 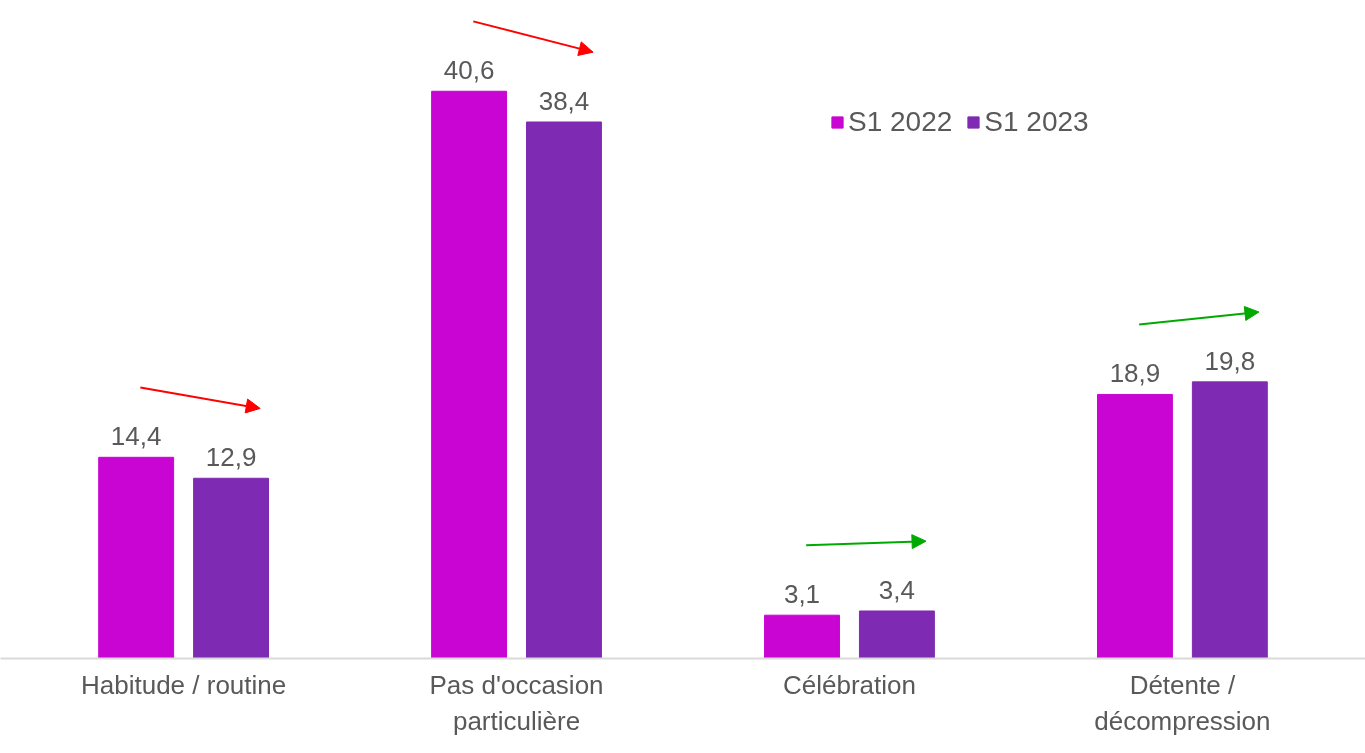 What do you see at coordinates (136, 436) in the screenshot?
I see `data-label: 14,4` at bounding box center [136, 436].